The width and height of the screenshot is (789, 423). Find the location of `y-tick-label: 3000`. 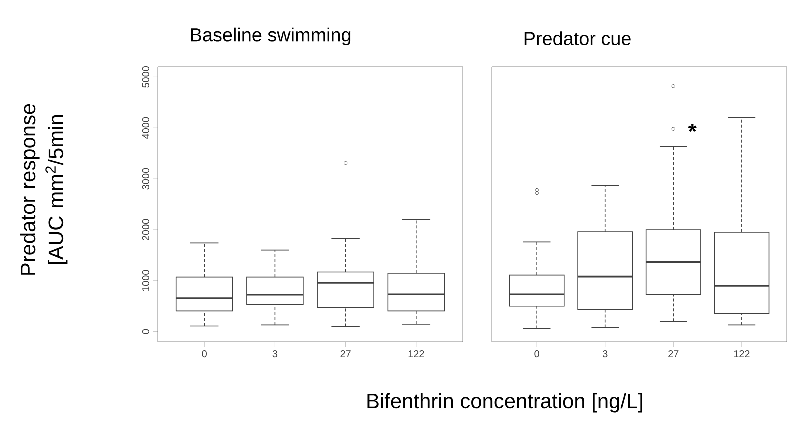

y-tick-label: 3000 is located at coordinates (146, 179).